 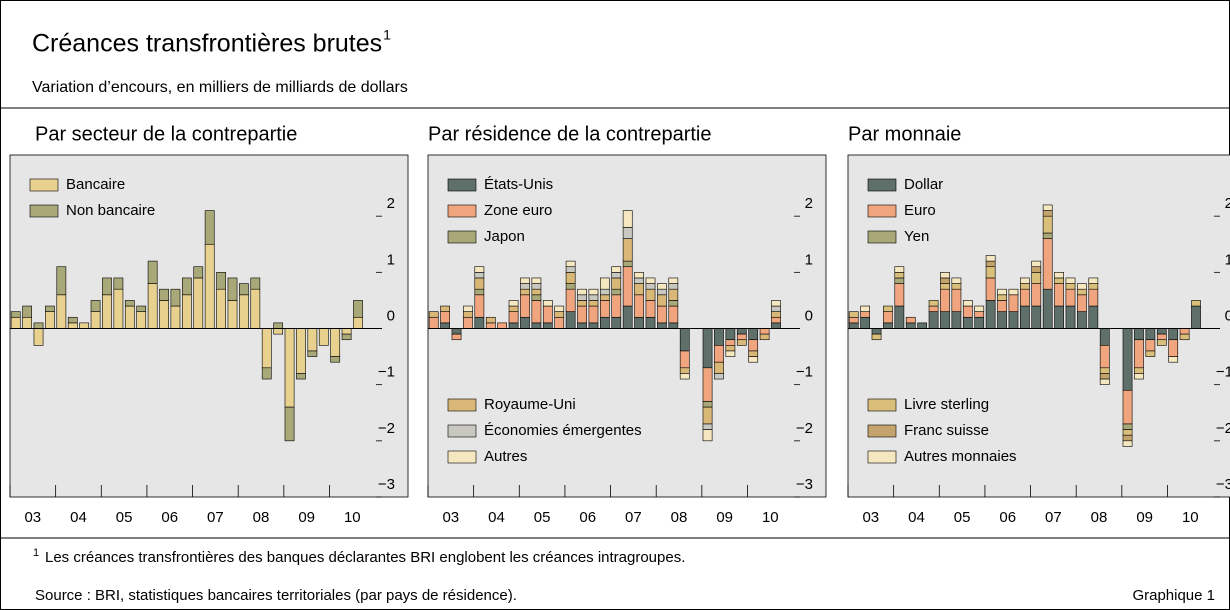 I want to click on legend-label: Euro, so click(x=920, y=210).